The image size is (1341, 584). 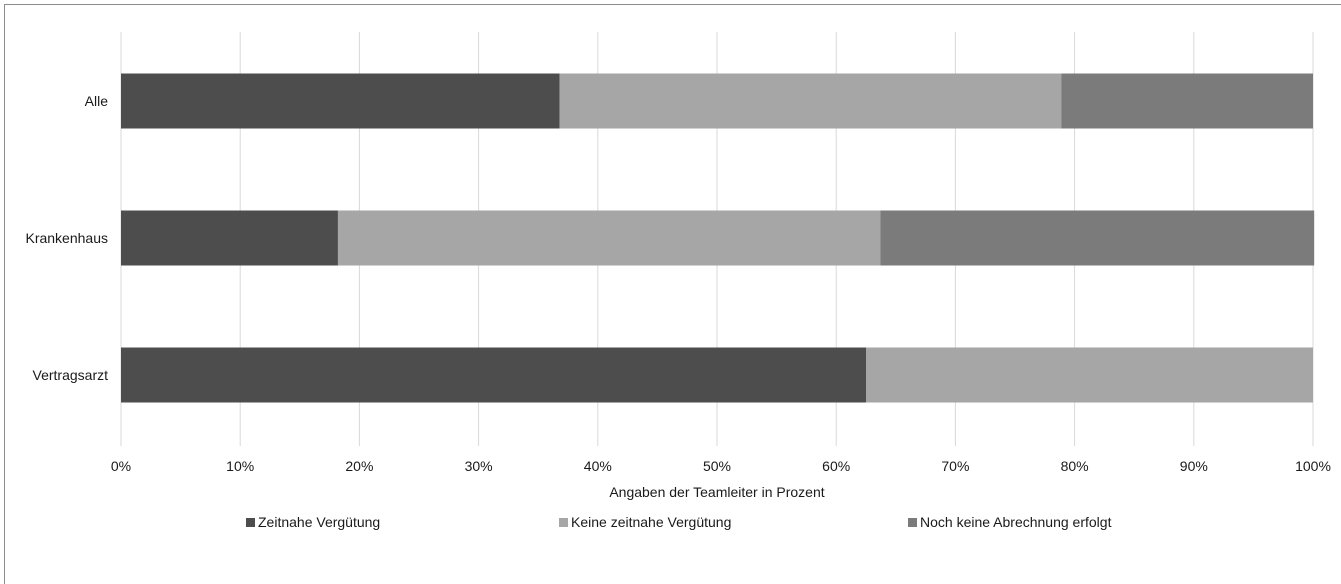 What do you see at coordinates (716, 492) in the screenshot?
I see `x-axis-title: Angaben der Teamleiter in Prozent` at bounding box center [716, 492].